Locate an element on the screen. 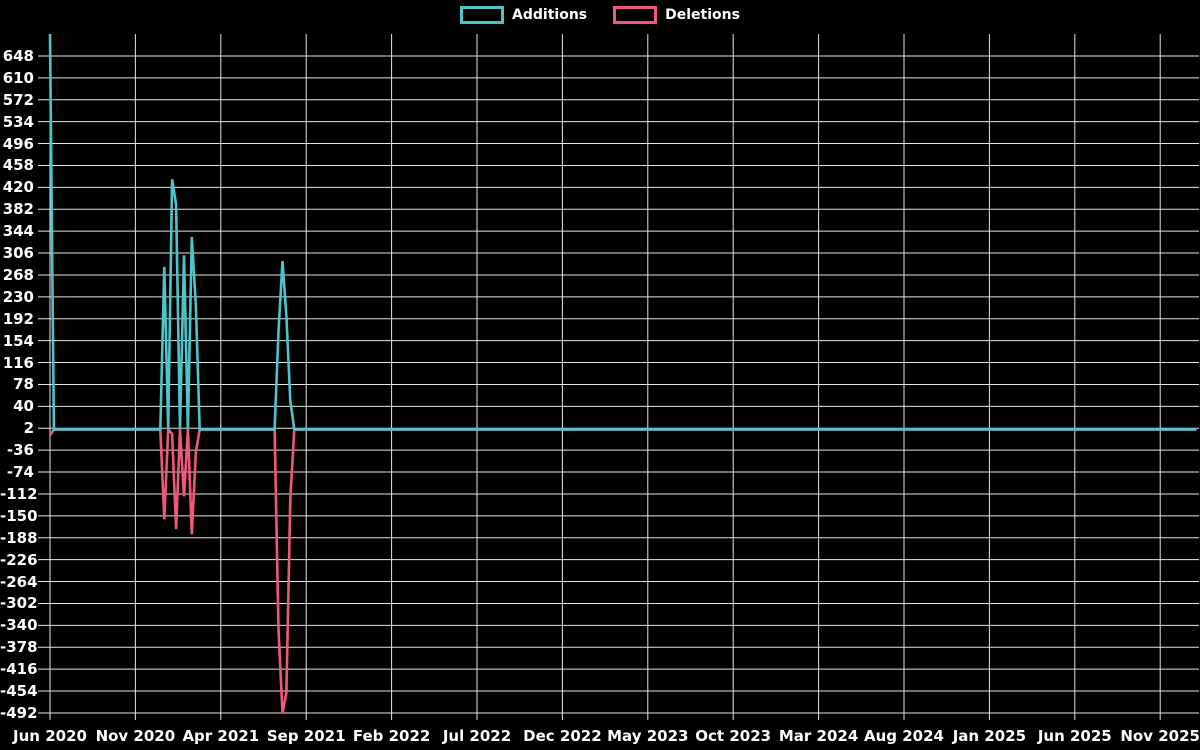 This screenshot has width=1200, height=750. x-axis-tick-label: Oct 2023 is located at coordinates (733, 736).